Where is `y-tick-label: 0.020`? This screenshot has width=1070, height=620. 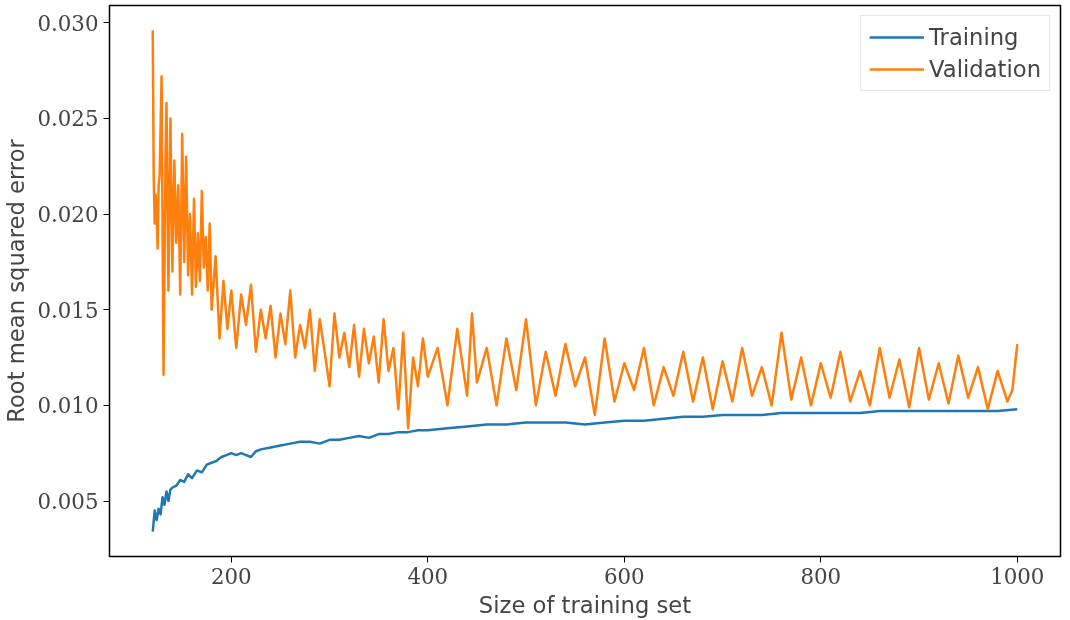
y-tick-label: 0.020 is located at coordinates (68, 215).